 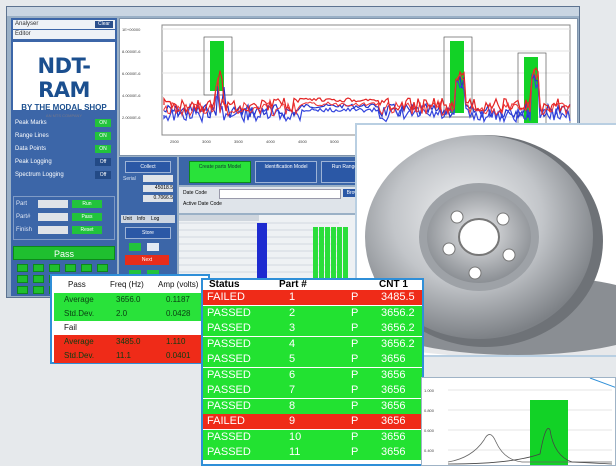 I want to click on status-row: PASSED 5 P 3656, so click(x=312, y=359).